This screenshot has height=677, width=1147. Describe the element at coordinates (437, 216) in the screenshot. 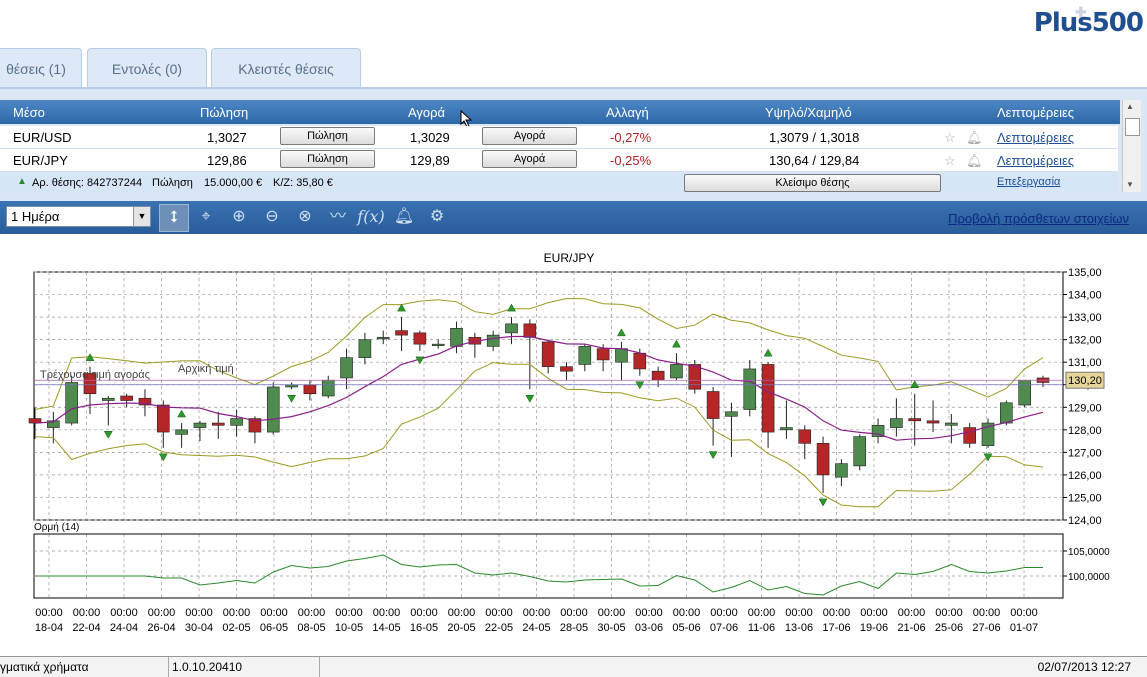

I see `gear-icon: ⚙` at that location.